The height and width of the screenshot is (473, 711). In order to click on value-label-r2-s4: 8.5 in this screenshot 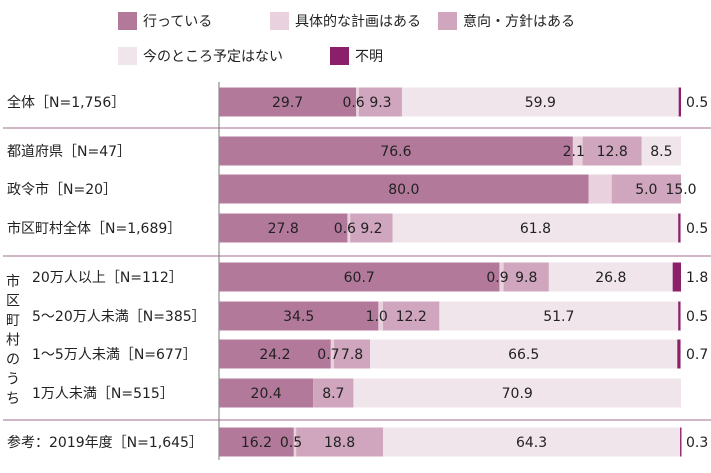, I will do `click(661, 152)`.